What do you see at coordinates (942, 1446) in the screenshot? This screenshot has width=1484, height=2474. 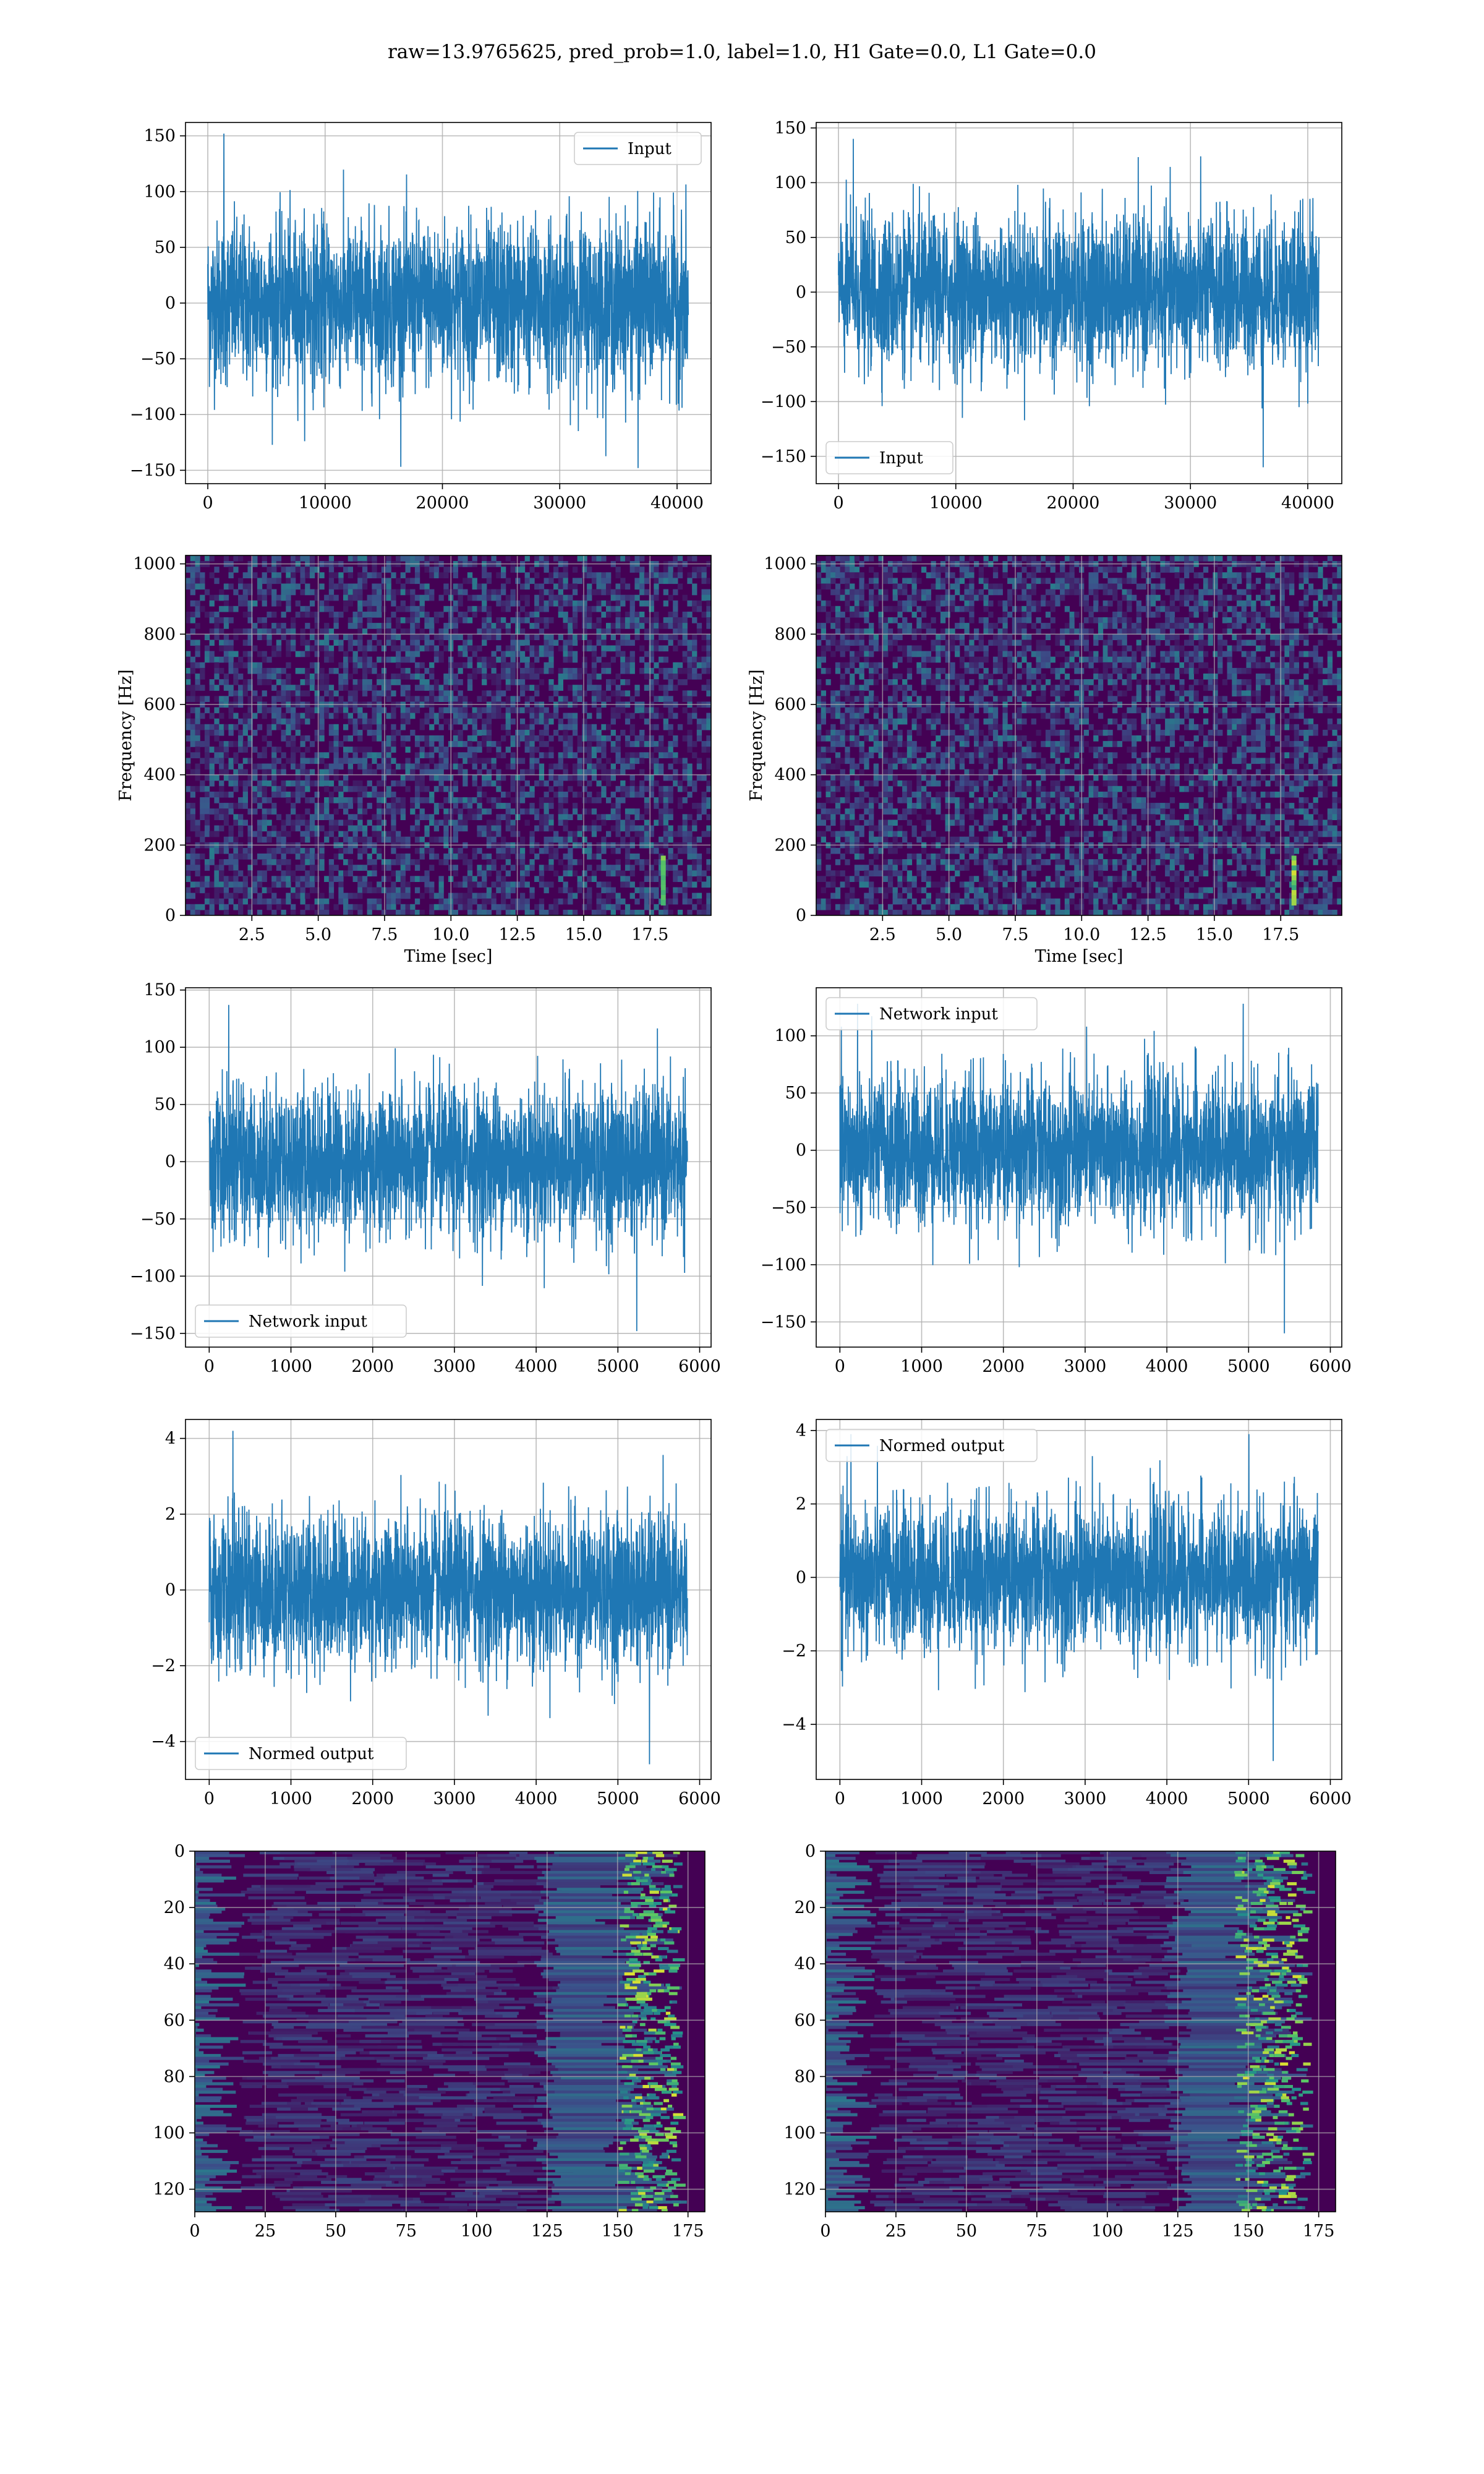 I see `legend-label: Normed output` at bounding box center [942, 1446].